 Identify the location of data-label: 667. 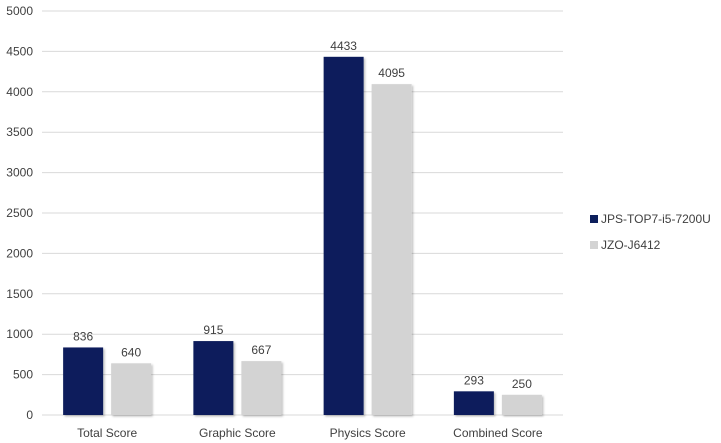
(261, 350).